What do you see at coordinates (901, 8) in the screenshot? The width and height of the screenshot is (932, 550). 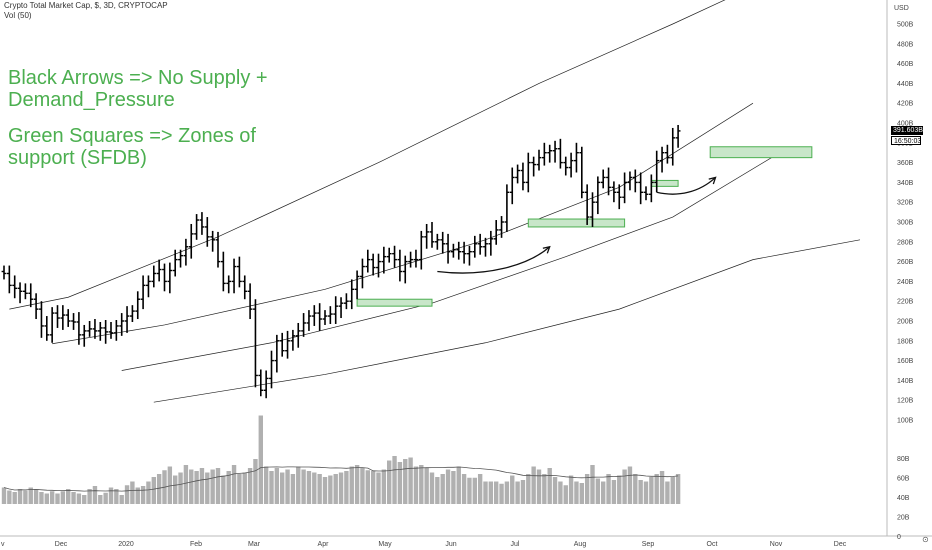 I see `price-unit-label: USD` at bounding box center [901, 8].